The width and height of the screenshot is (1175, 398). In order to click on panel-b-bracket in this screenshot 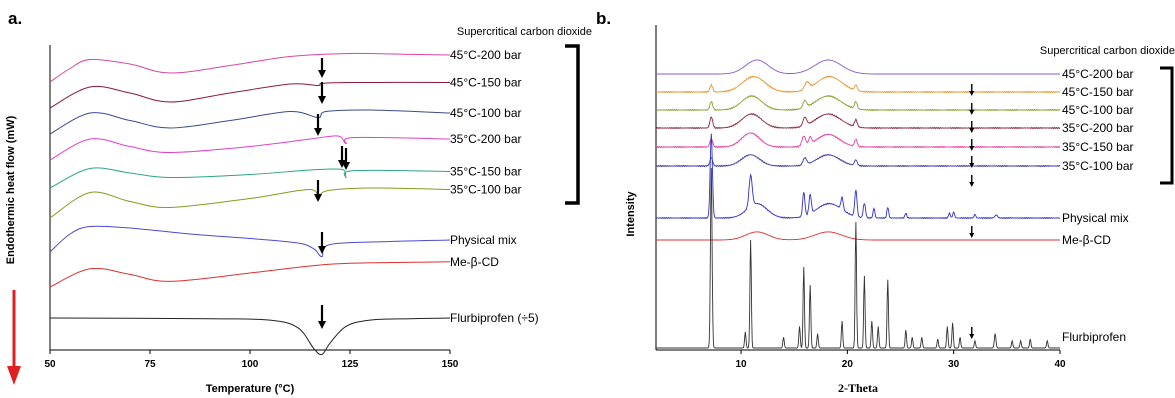, I will do `click(1167, 125)`.